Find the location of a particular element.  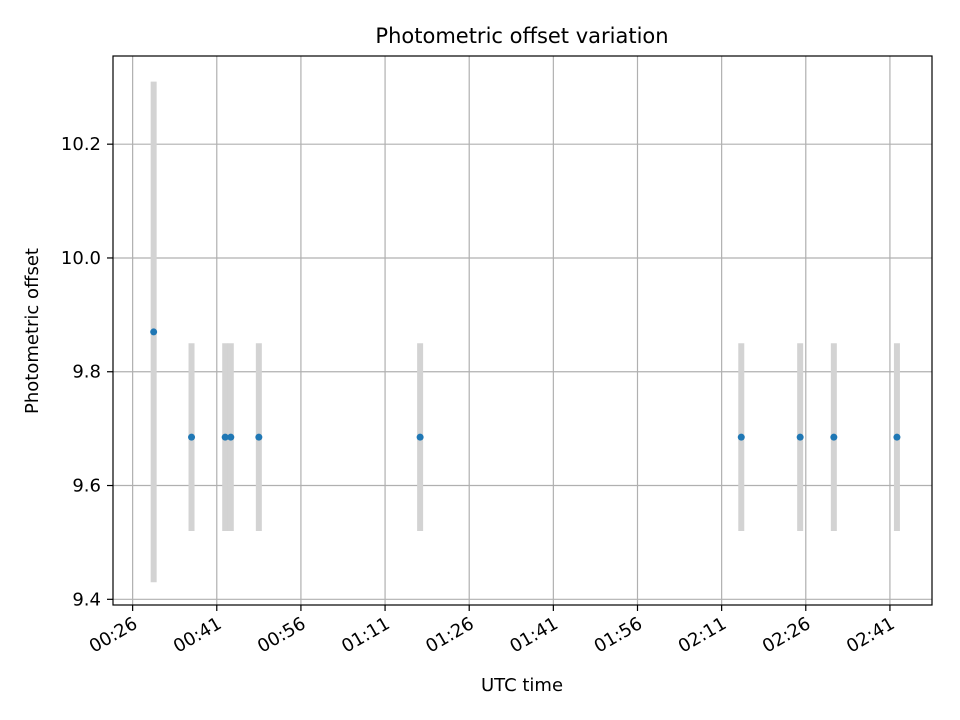

y-tick-label: 9.8 is located at coordinates (86, 372).